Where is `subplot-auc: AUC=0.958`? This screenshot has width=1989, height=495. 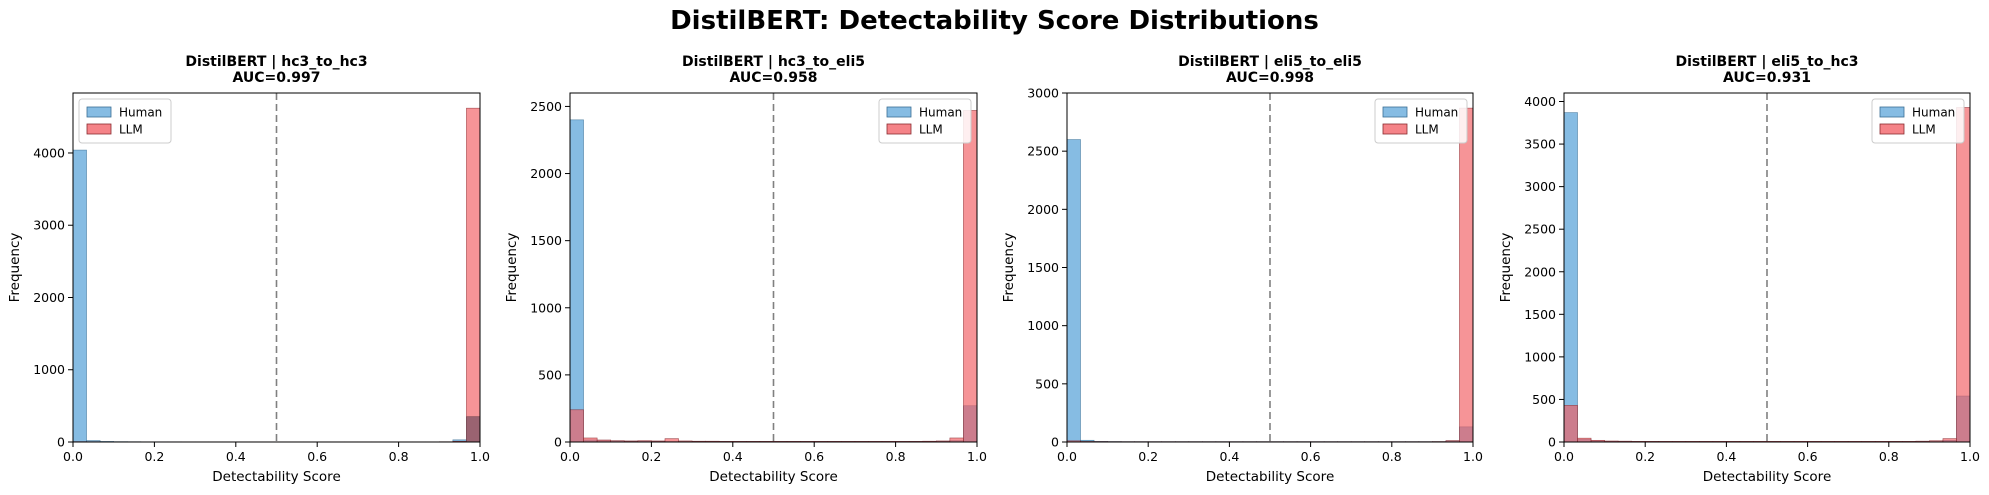 subplot-auc: AUC=0.958 is located at coordinates (773, 78).